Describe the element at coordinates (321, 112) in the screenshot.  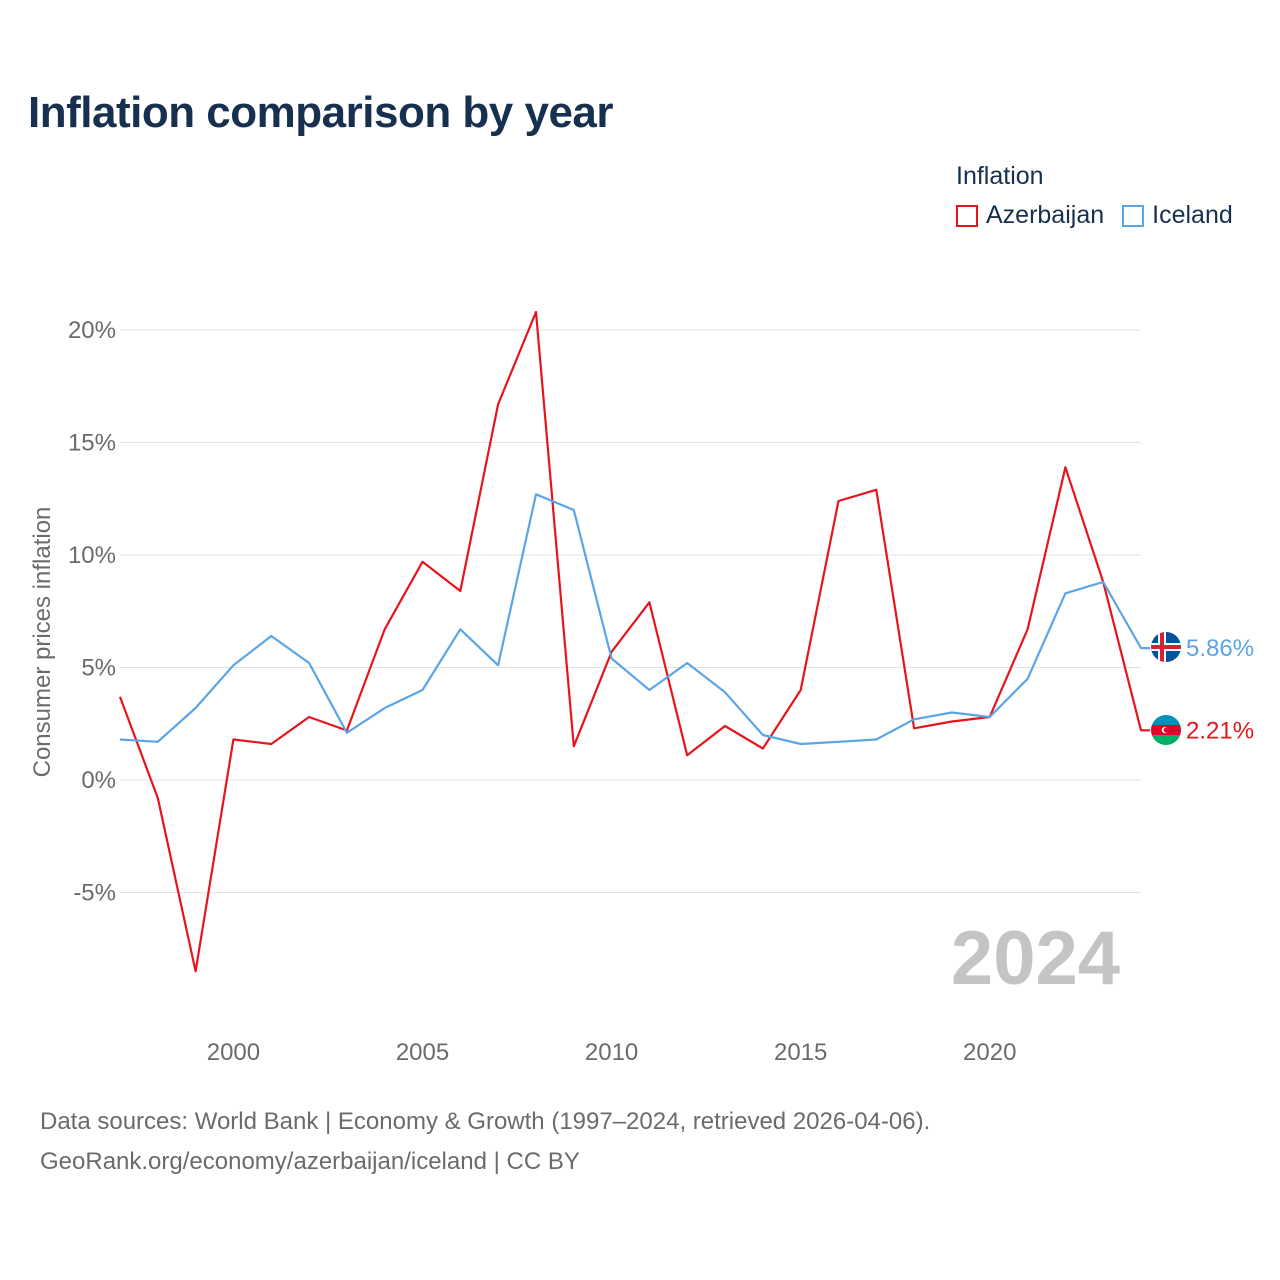
I see `chart-title: Inflation comparison by year` at that location.